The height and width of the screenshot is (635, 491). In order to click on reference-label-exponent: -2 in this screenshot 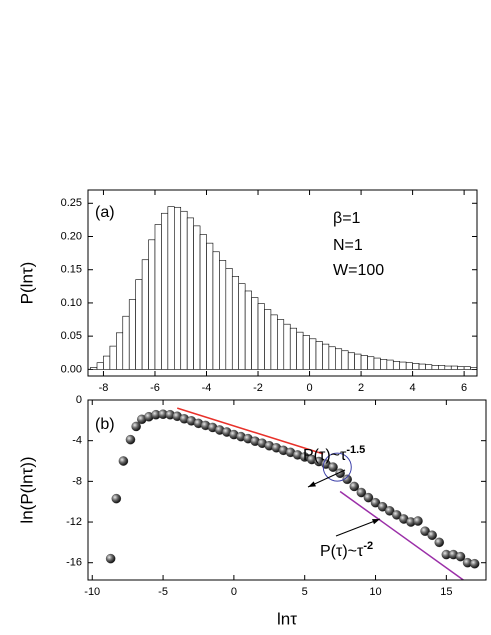, I will do `click(368, 546)`.